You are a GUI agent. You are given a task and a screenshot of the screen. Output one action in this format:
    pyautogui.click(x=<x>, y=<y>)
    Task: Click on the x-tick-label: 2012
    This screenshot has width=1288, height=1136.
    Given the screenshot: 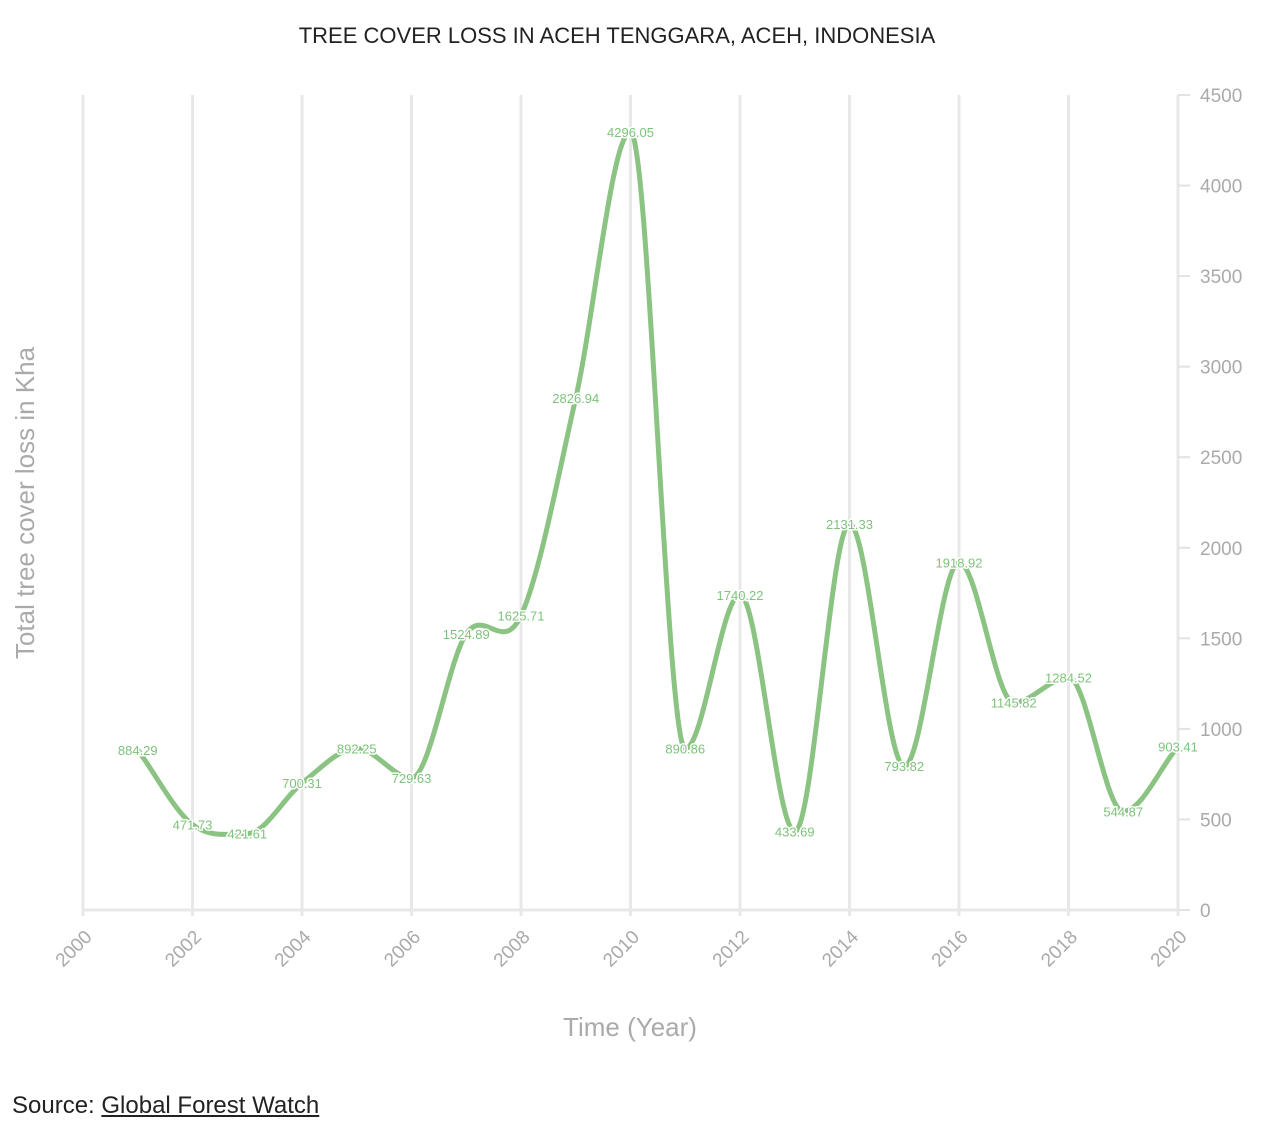 What is the action you would take?
    pyautogui.click(x=731, y=949)
    